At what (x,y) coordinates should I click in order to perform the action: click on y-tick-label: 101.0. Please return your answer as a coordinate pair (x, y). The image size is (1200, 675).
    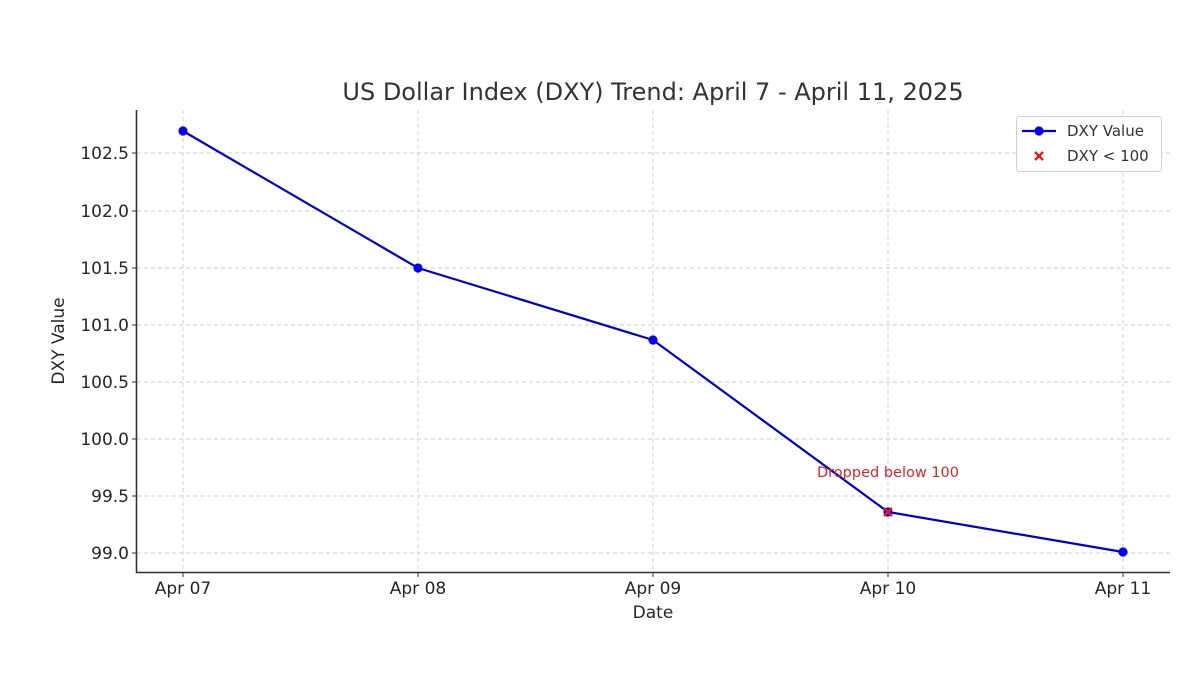
    Looking at the image, I should click on (104, 326).